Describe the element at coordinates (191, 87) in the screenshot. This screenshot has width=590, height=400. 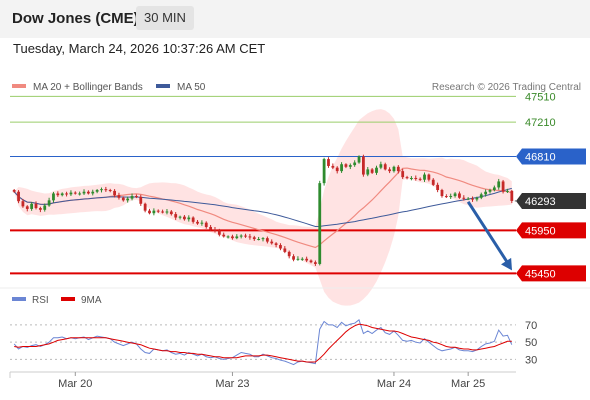
I see `ma50-legend-label: MA 50` at that location.